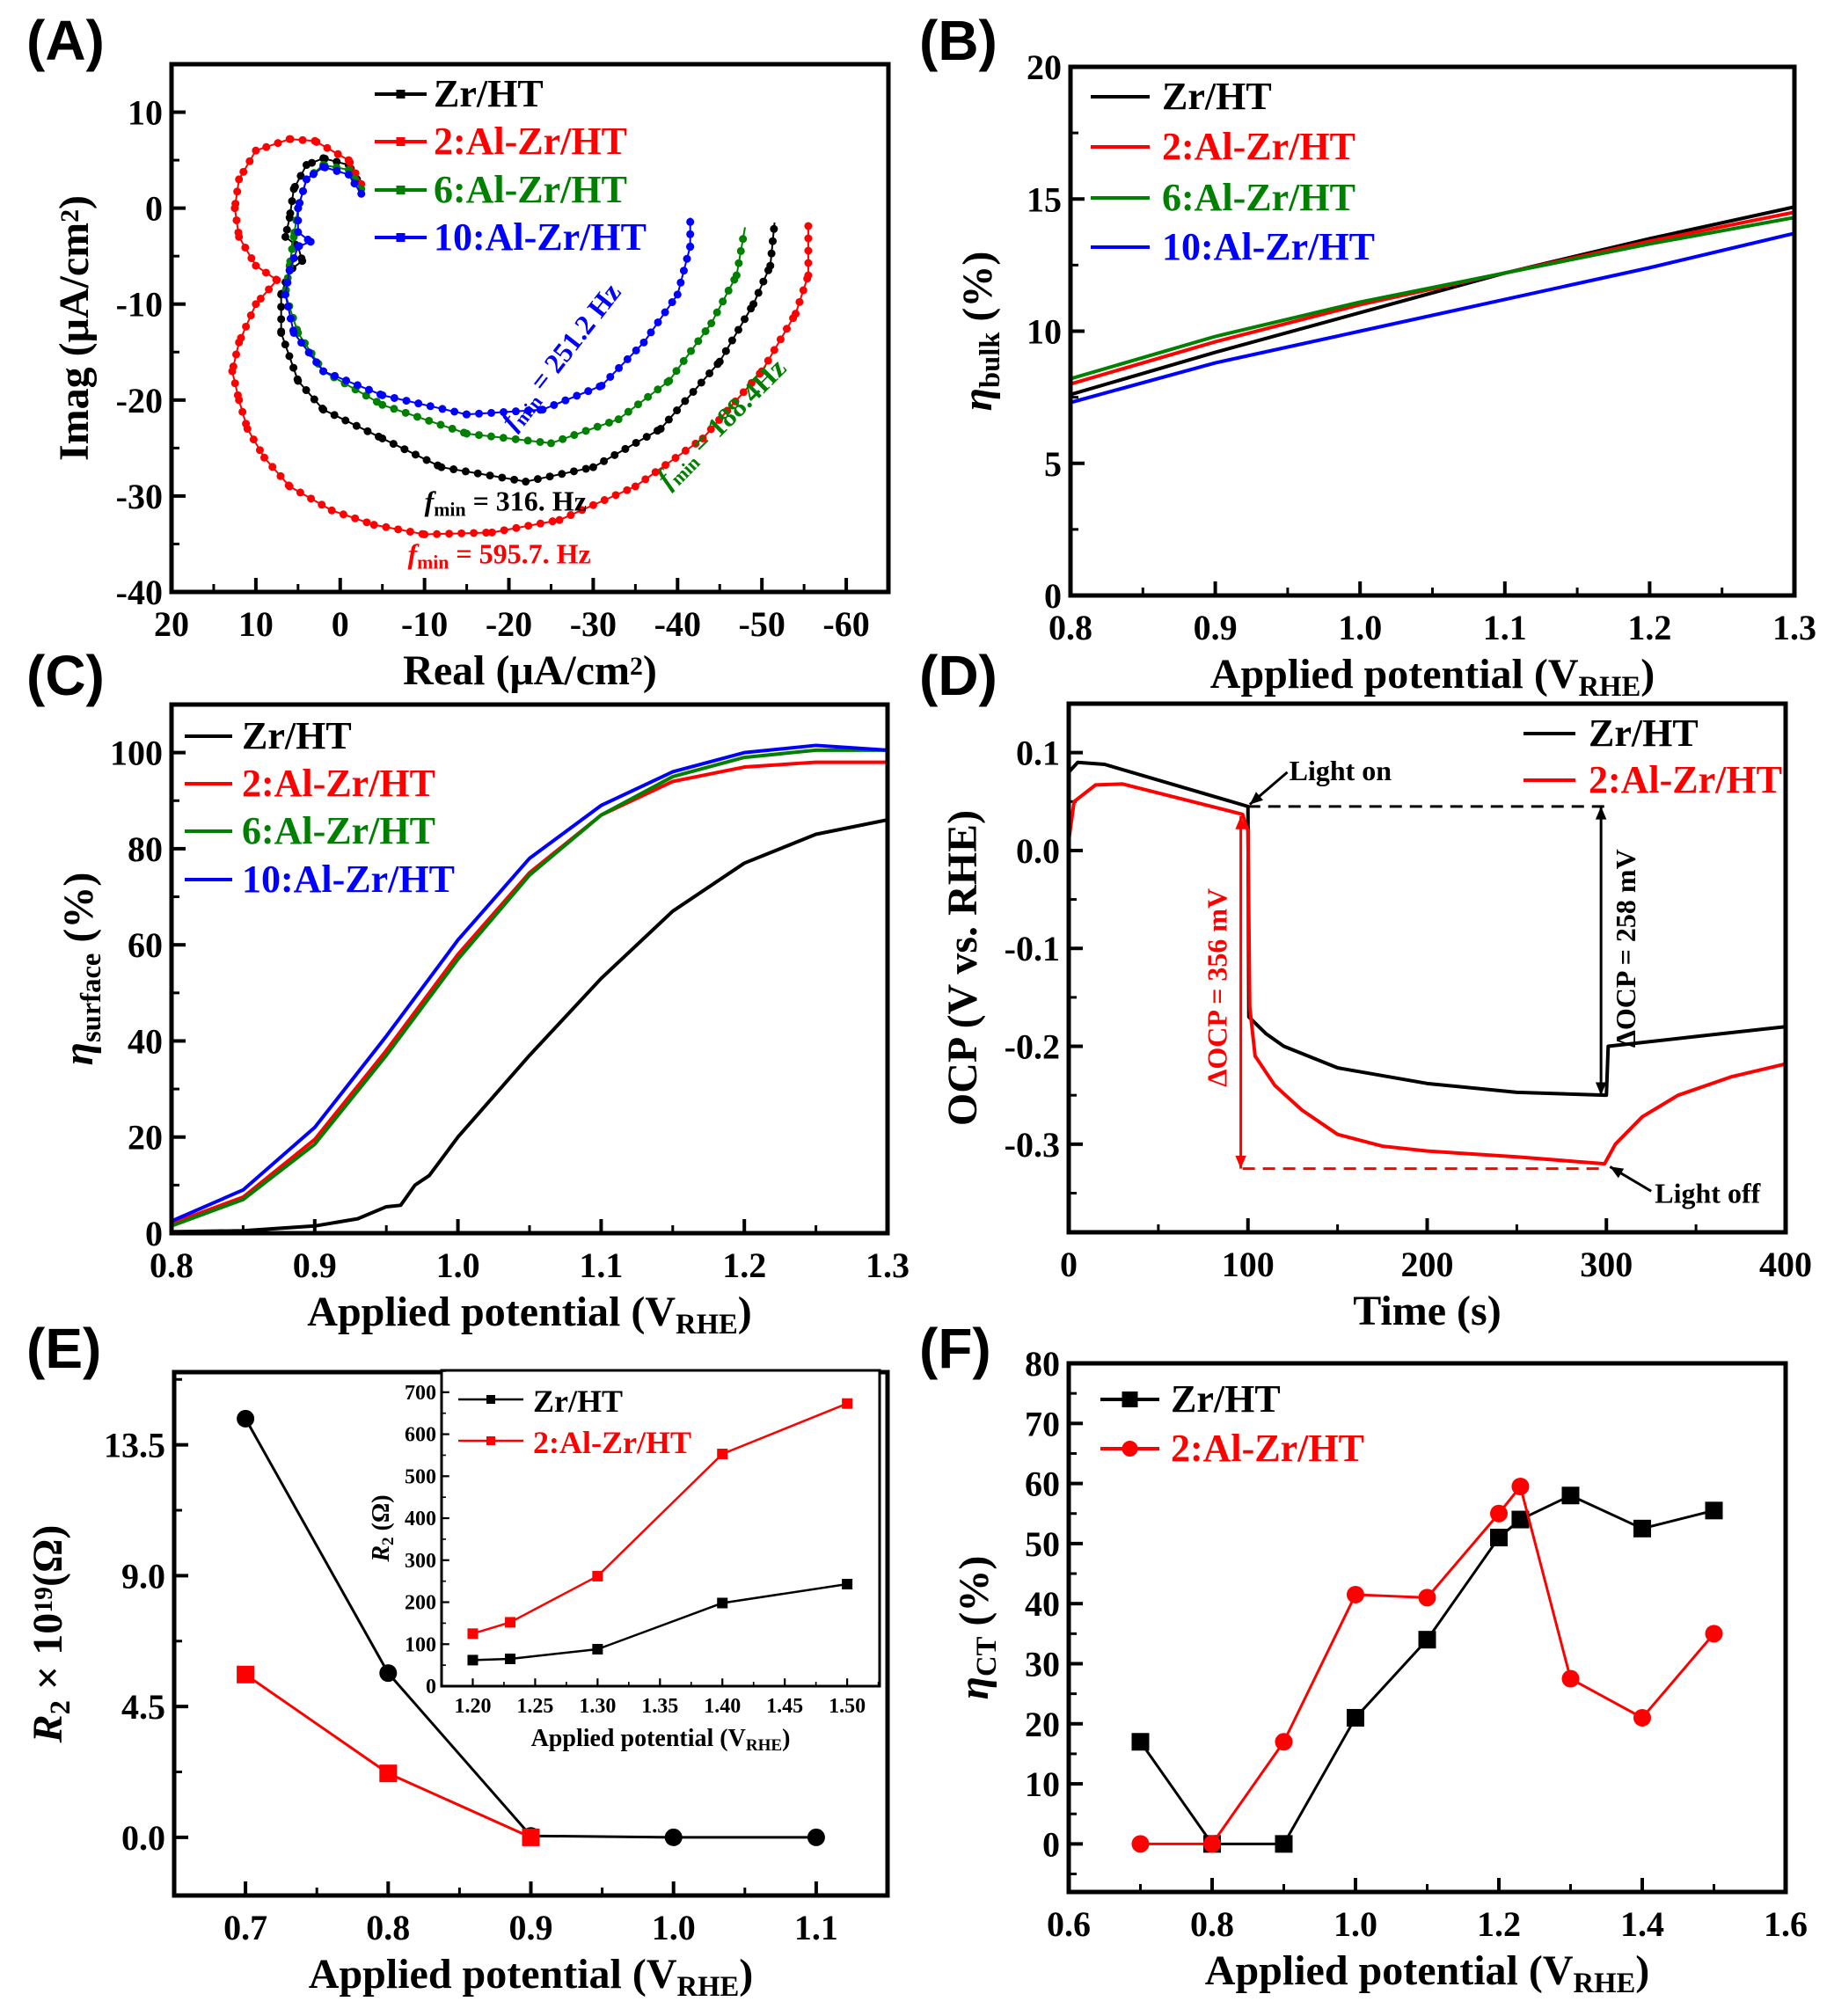  I want to click on x-axis-label-part: Time (s), so click(1427, 1311).